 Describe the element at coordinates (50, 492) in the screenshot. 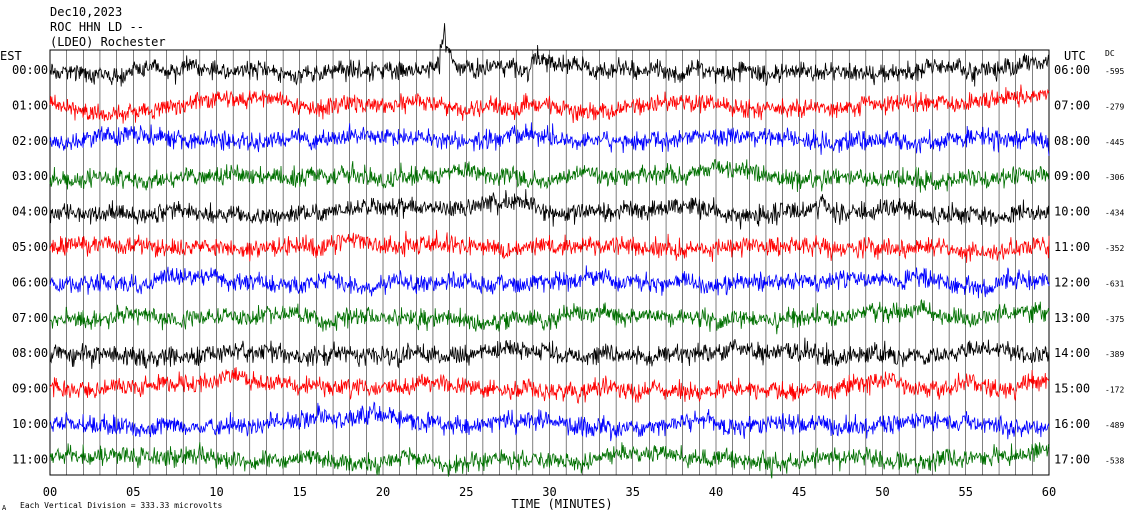

I see `x-tick-label: 00` at that location.